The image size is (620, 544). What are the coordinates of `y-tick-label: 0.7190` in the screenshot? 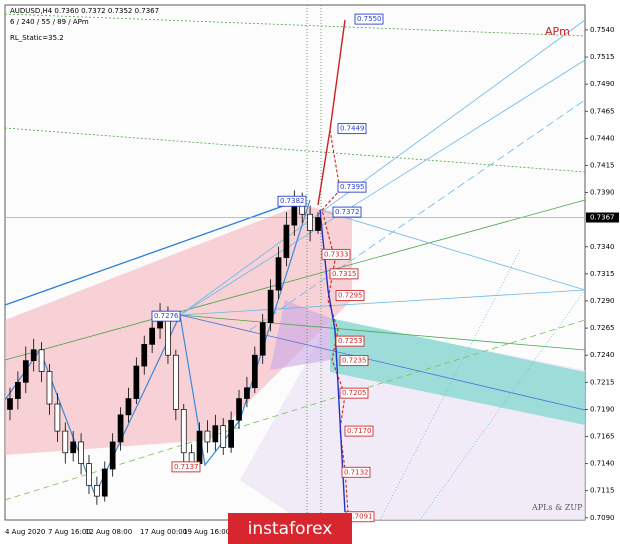 It's located at (602, 409).